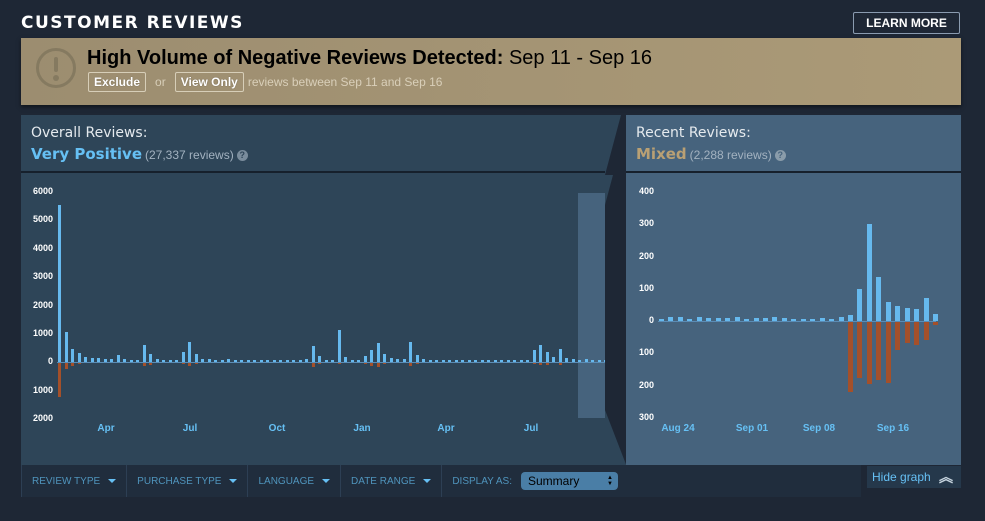 Image resolution: width=985 pixels, height=521 pixels. Describe the element at coordinates (117, 82) in the screenshot. I see `exclude-button: Exclude` at that location.